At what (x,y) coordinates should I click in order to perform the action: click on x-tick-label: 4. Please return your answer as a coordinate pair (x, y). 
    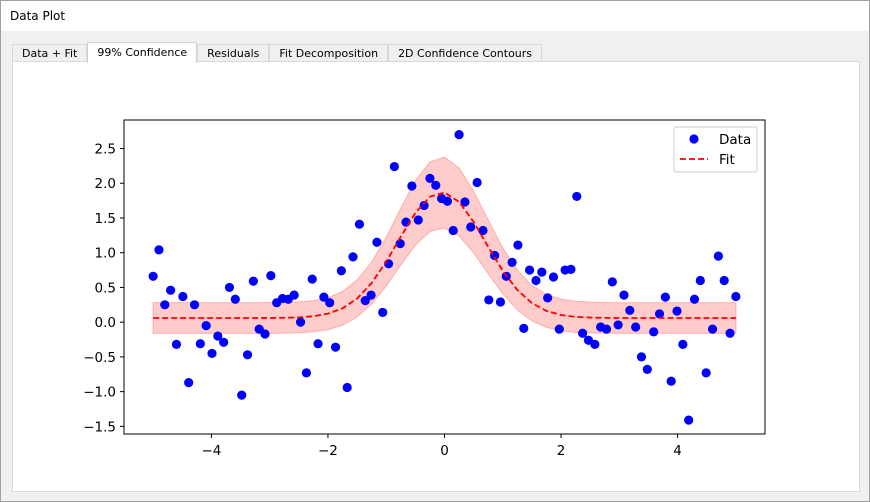
    Looking at the image, I should click on (677, 451).